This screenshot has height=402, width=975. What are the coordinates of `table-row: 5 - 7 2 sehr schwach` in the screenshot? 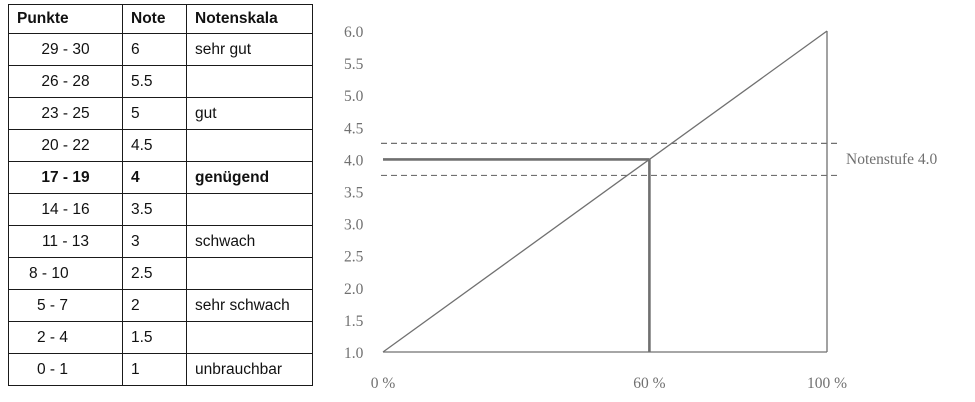 It's located at (160, 305).